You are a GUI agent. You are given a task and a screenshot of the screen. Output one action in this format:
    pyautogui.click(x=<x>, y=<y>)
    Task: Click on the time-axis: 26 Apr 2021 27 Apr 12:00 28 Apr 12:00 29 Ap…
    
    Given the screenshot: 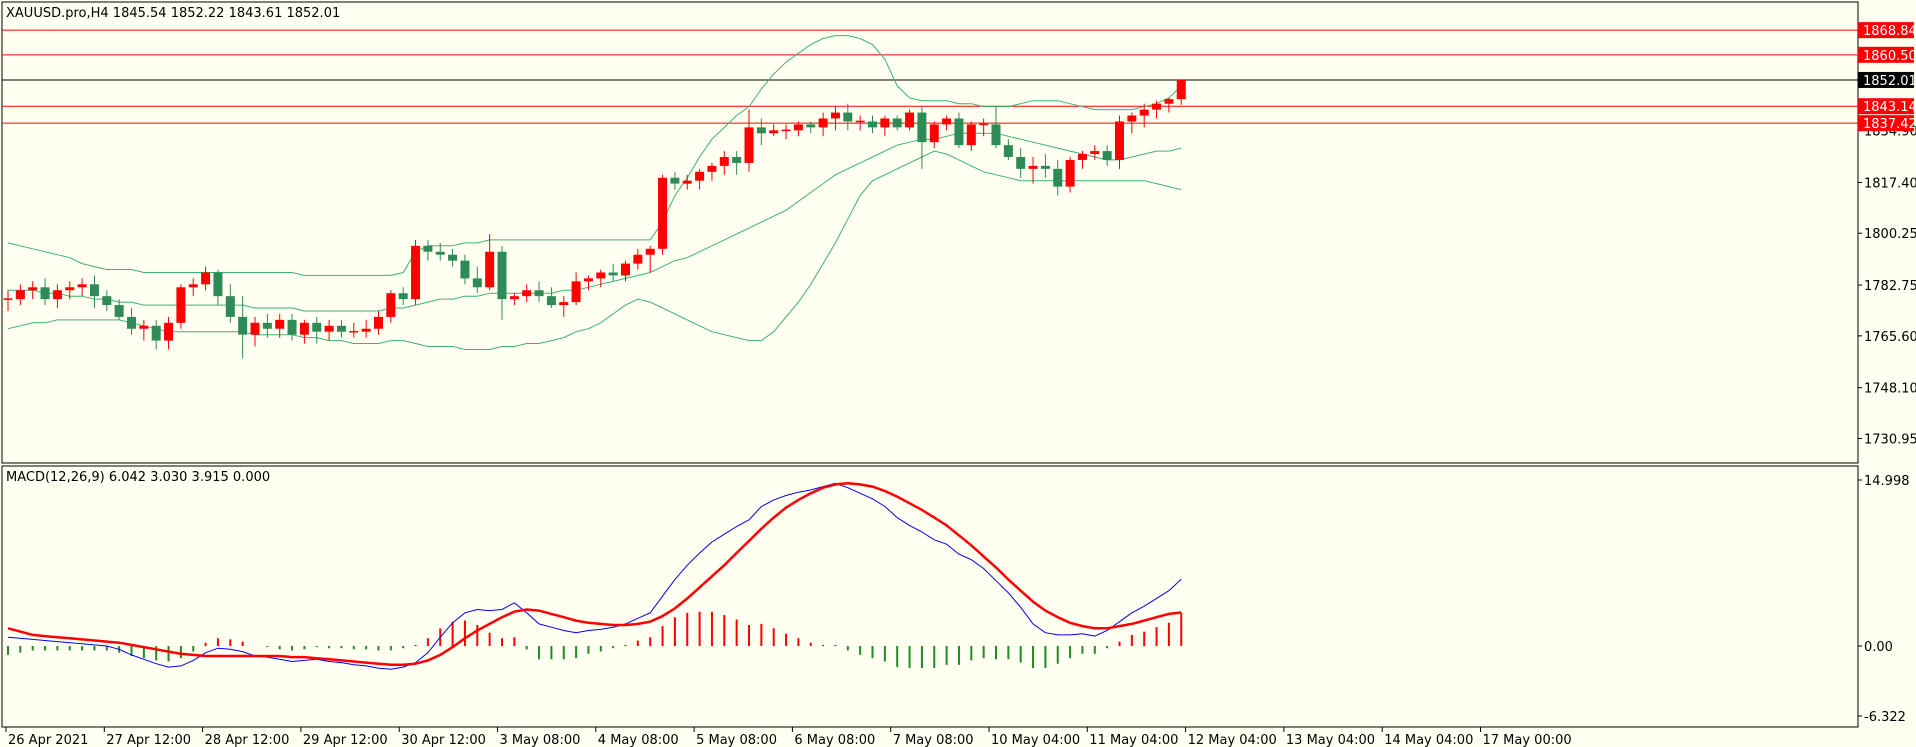 What is the action you would take?
    pyautogui.click(x=788, y=737)
    